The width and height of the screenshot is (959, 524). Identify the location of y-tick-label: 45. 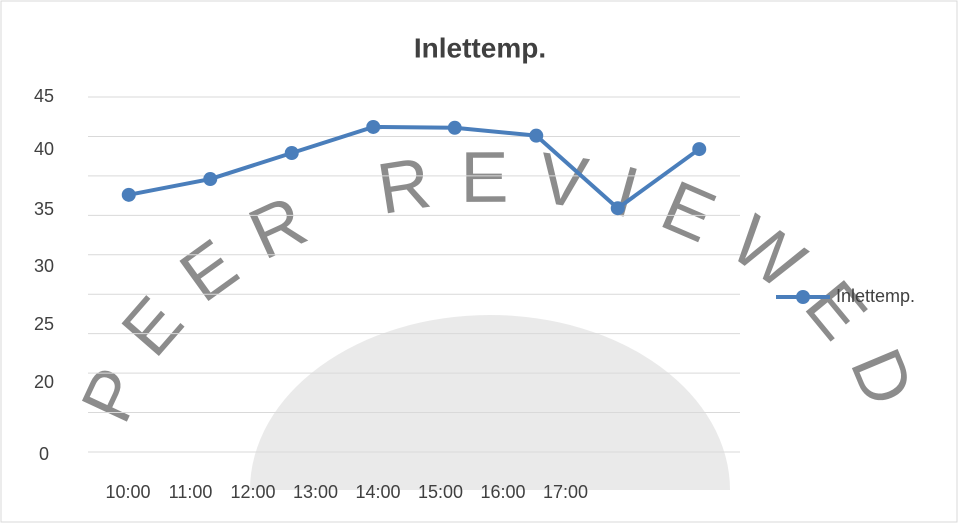
(44, 96).